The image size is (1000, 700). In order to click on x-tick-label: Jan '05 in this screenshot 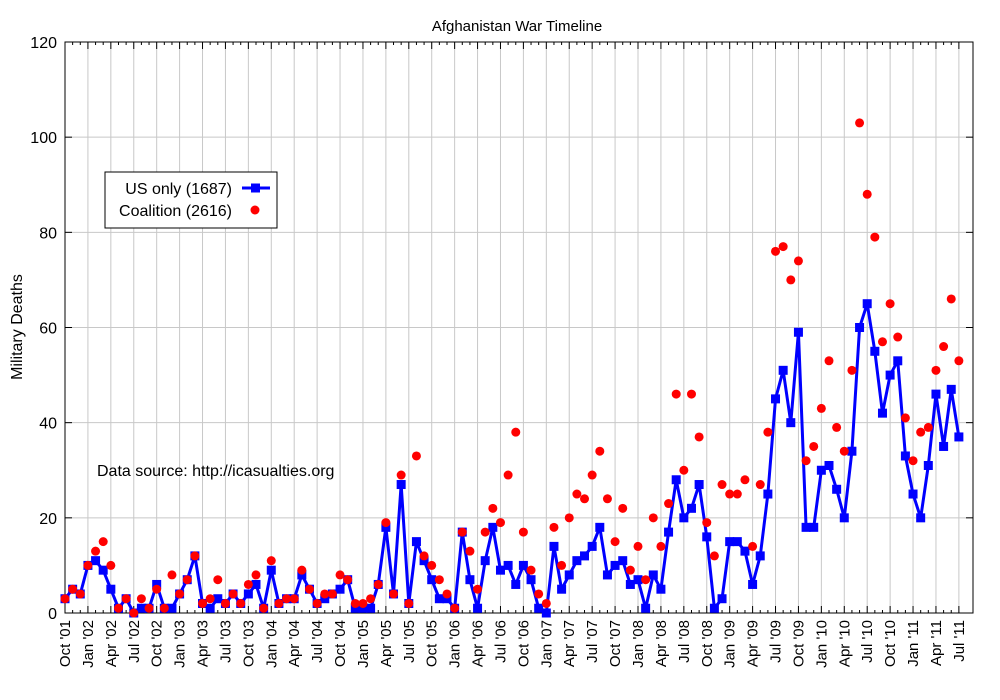, I will do `click(363, 644)`.